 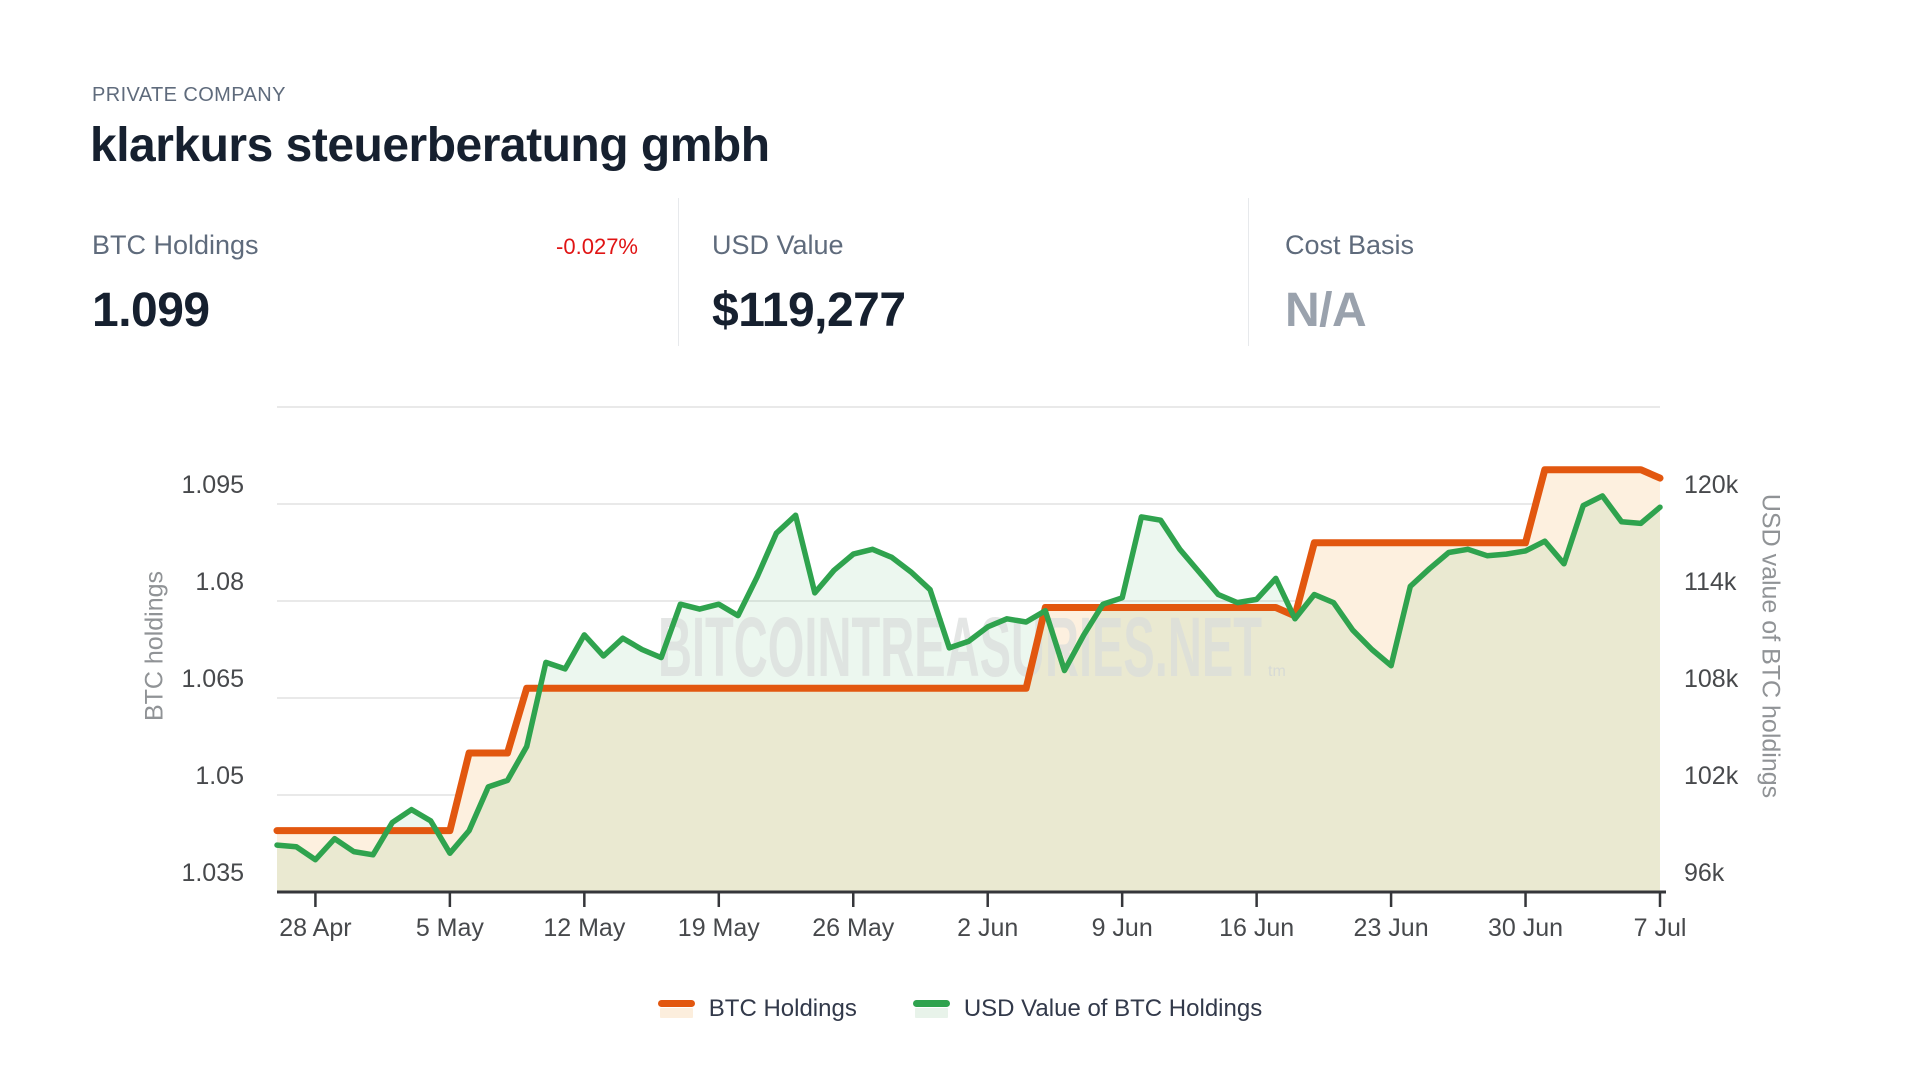 I want to click on x-tick-label: 23 Jun, so click(x=1391, y=928).